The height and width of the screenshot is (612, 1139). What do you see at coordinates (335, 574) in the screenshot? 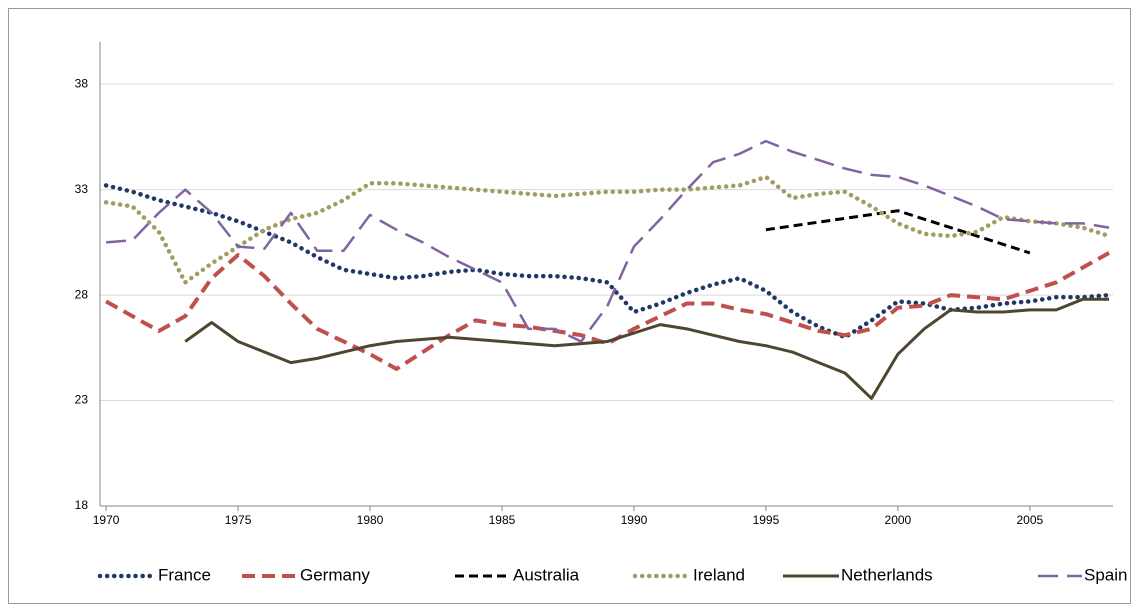
I see `legend-label: Germany` at bounding box center [335, 574].